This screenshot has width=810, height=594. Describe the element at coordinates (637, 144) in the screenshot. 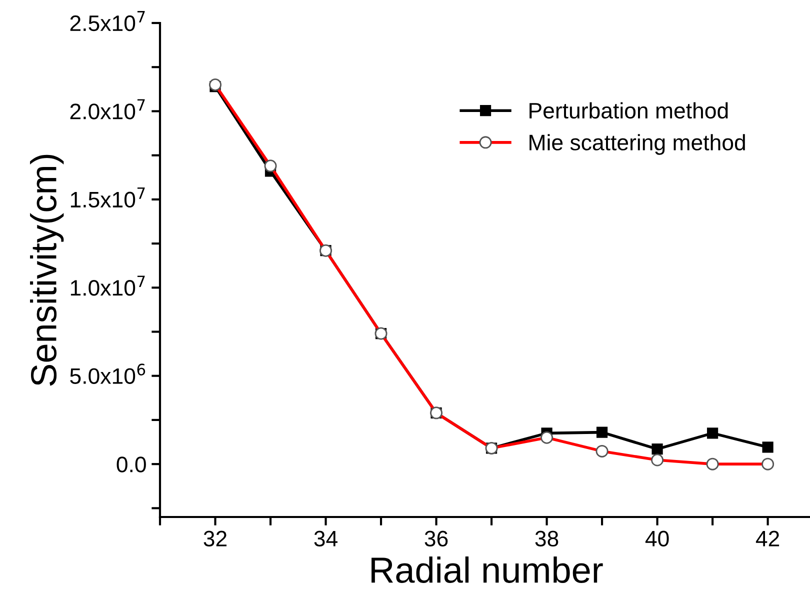

I see `legend-label: Mie scattering method` at that location.